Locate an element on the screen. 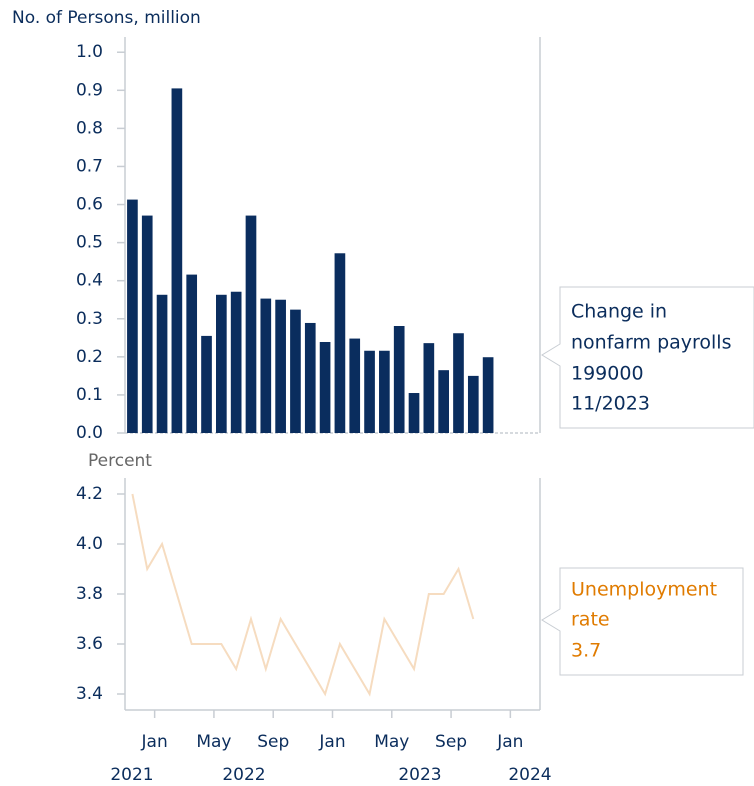 The height and width of the screenshot is (786, 754). y-tick-label: 4.2 is located at coordinates (89, 494).